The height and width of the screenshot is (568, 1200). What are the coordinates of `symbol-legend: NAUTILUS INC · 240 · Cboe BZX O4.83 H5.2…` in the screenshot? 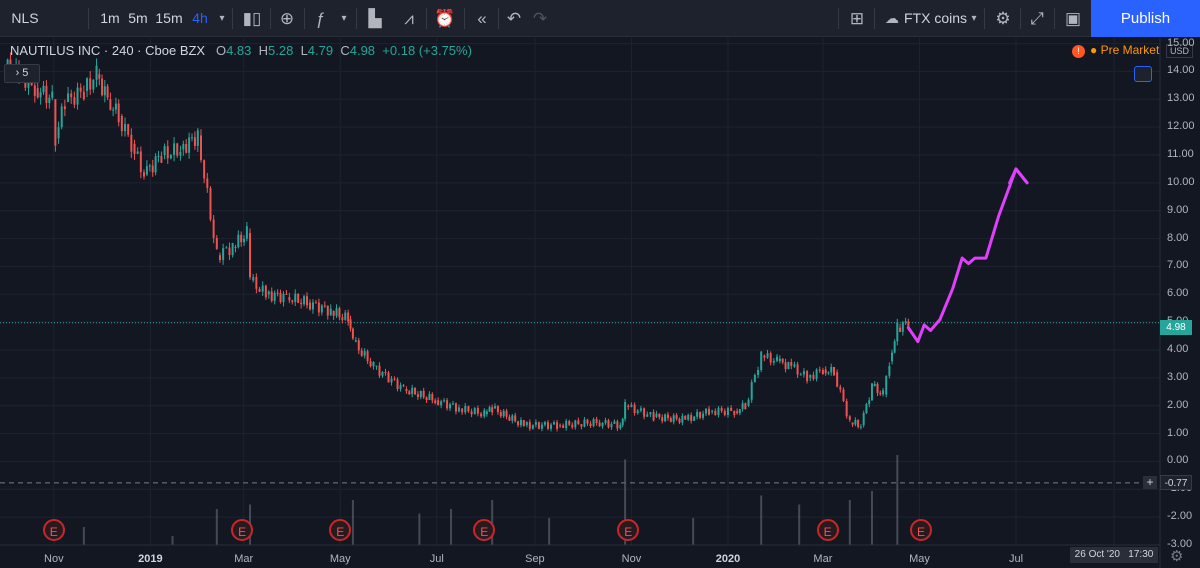 It's located at (241, 50).